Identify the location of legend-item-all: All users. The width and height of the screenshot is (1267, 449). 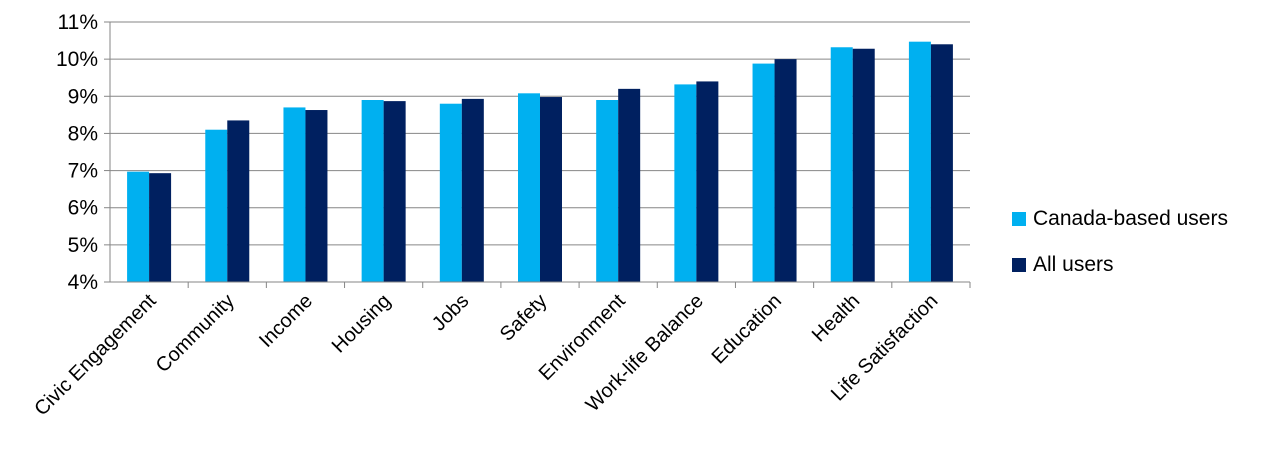
(1120, 265).